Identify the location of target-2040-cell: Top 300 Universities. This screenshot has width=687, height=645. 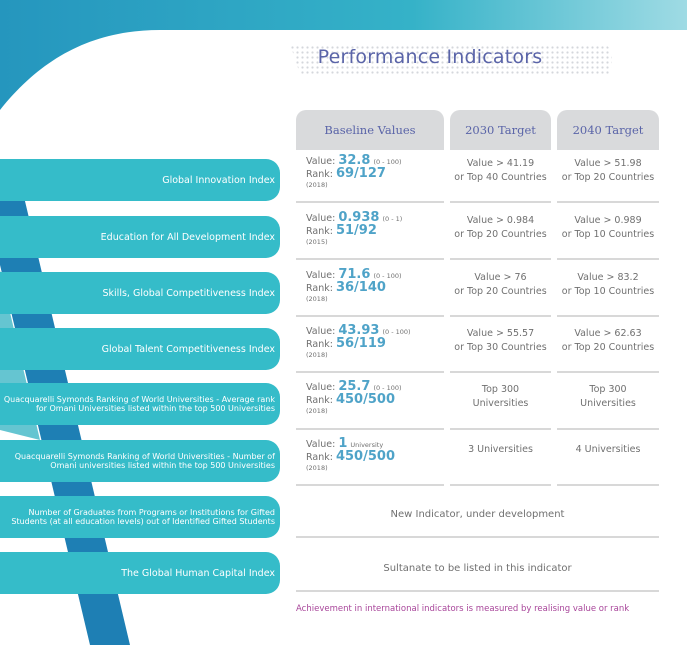
(608, 404).